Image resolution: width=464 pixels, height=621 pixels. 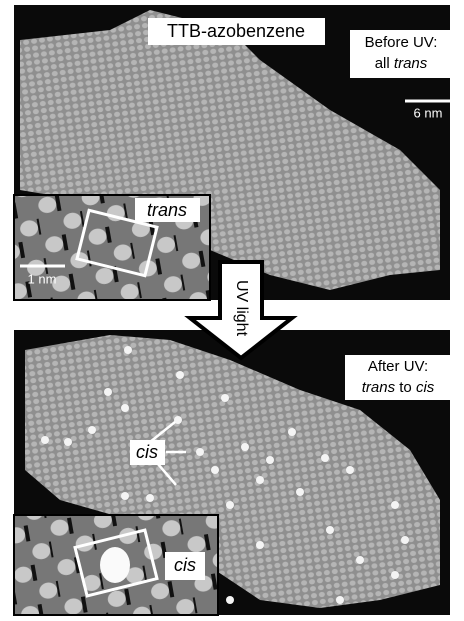 What do you see at coordinates (405, 387) in the screenshot?
I see `note-text: to` at bounding box center [405, 387].